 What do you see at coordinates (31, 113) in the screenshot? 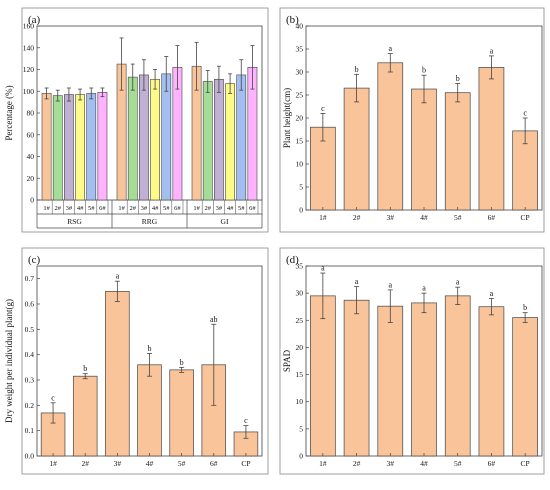
I see `y-tick-label: 80` at bounding box center [31, 113].